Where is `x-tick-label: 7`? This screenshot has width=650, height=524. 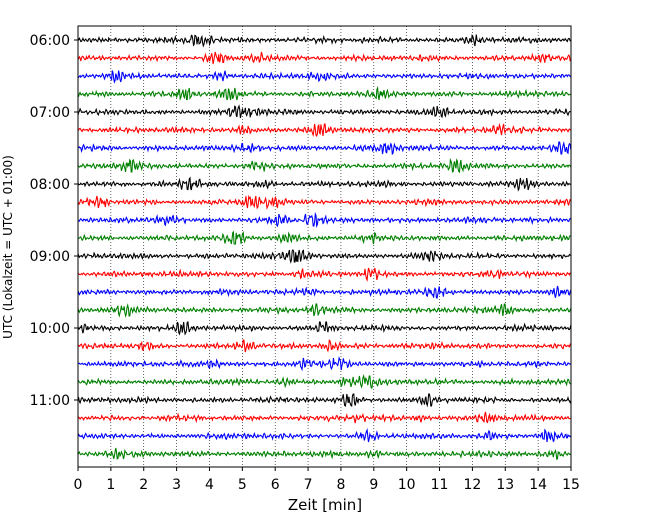 x-tick-label: 7 is located at coordinates (308, 485).